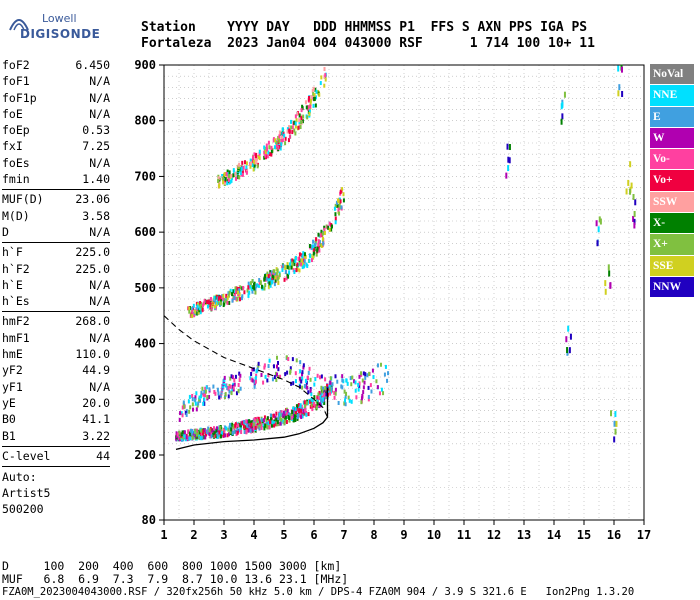  What do you see at coordinates (56, 270) in the screenshot?
I see `param-row: h`F2 225.0` at bounding box center [56, 270].